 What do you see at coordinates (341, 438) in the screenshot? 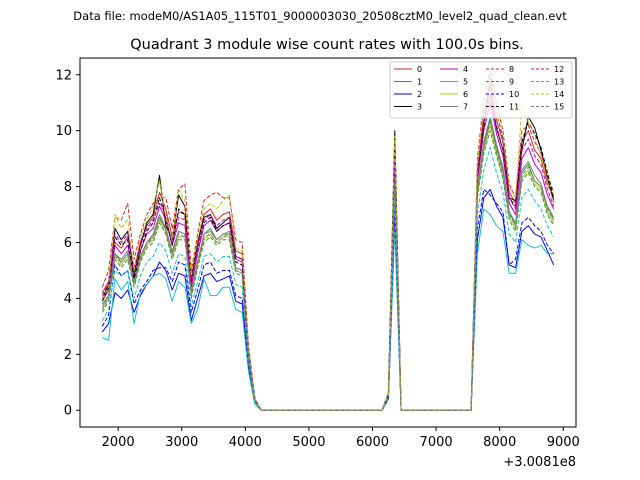
I see `x-axis: 2000 3000 4000 5000 6000 7000 8000 9000` at bounding box center [341, 438].